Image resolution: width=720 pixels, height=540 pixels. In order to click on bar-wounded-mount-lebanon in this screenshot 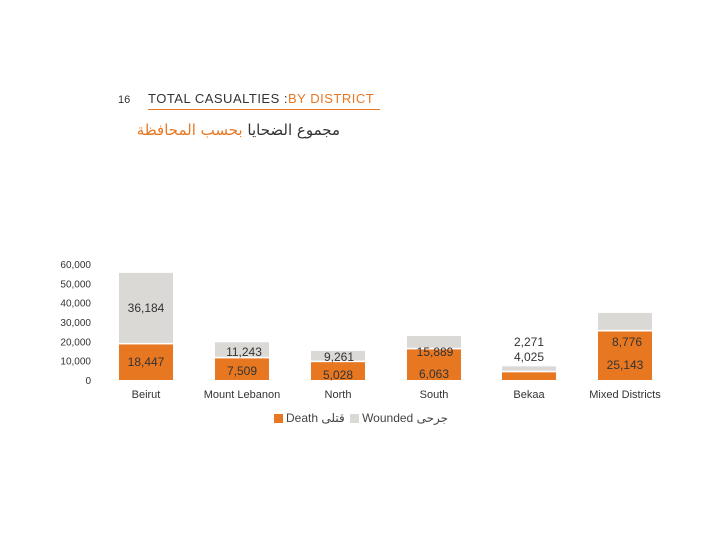, I will do `click(242, 349)`.